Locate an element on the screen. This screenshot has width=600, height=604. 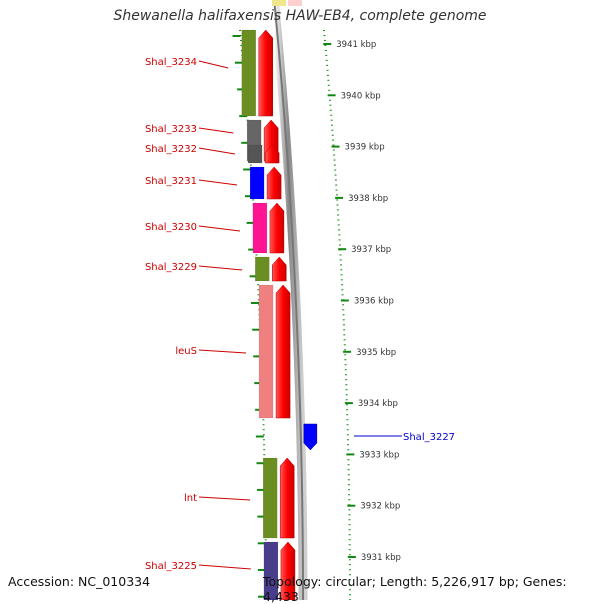
gene-label: Shal_3231 is located at coordinates (171, 181).